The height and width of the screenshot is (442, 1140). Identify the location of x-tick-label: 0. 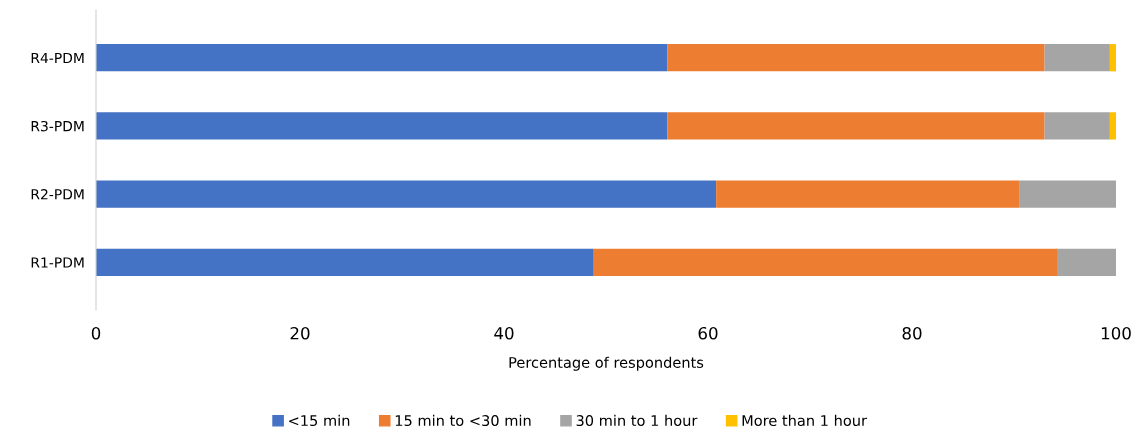
(96, 333).